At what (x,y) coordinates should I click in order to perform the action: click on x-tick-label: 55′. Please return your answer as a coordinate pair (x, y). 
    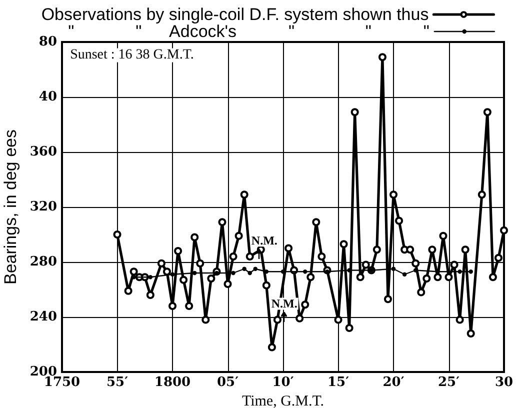
    Looking at the image, I should click on (117, 382).